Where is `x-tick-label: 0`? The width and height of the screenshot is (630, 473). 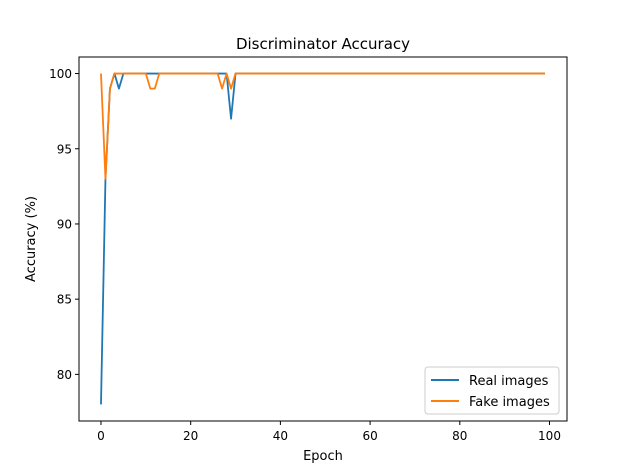
x-tick-label: 0 is located at coordinates (101, 436).